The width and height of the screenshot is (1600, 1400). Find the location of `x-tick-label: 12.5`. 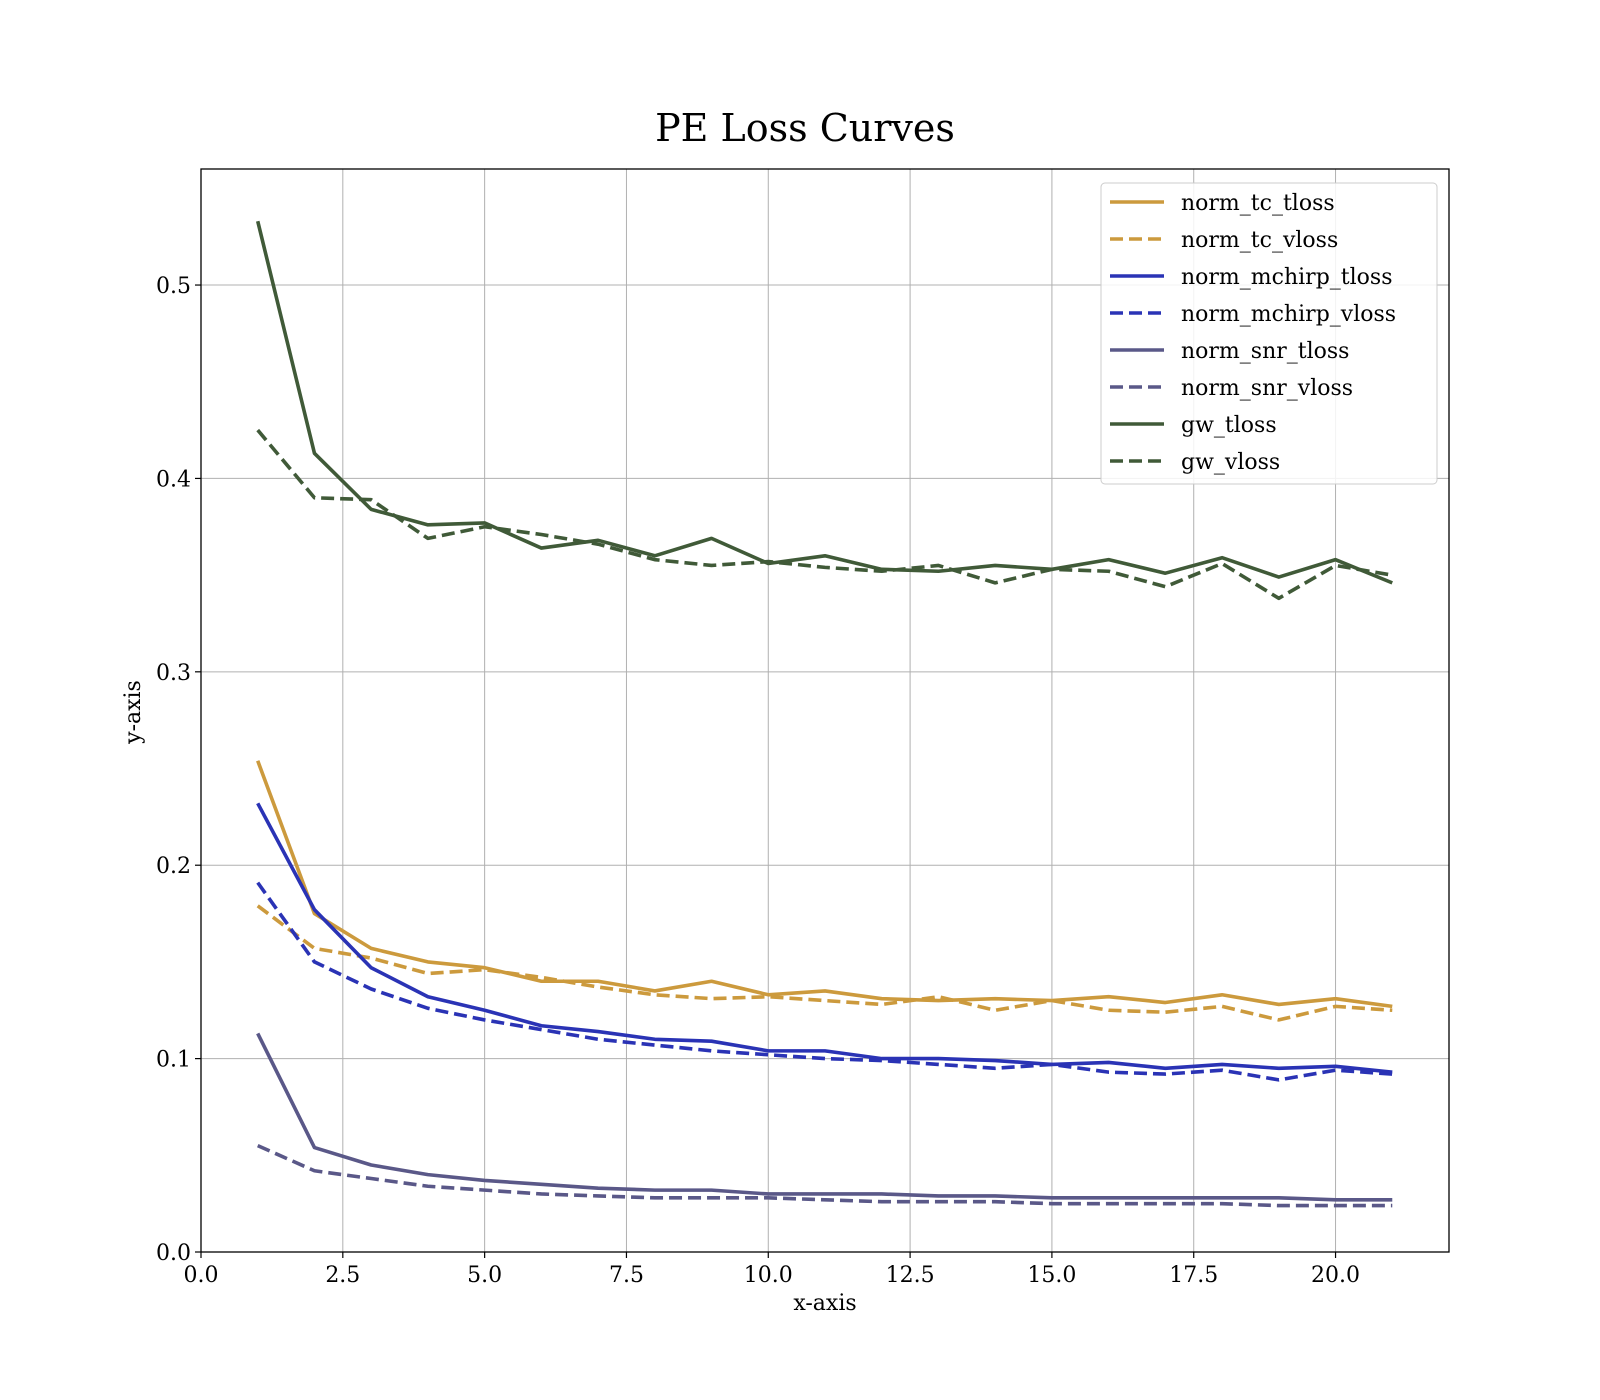

x-tick-label: 12.5 is located at coordinates (910, 1275).